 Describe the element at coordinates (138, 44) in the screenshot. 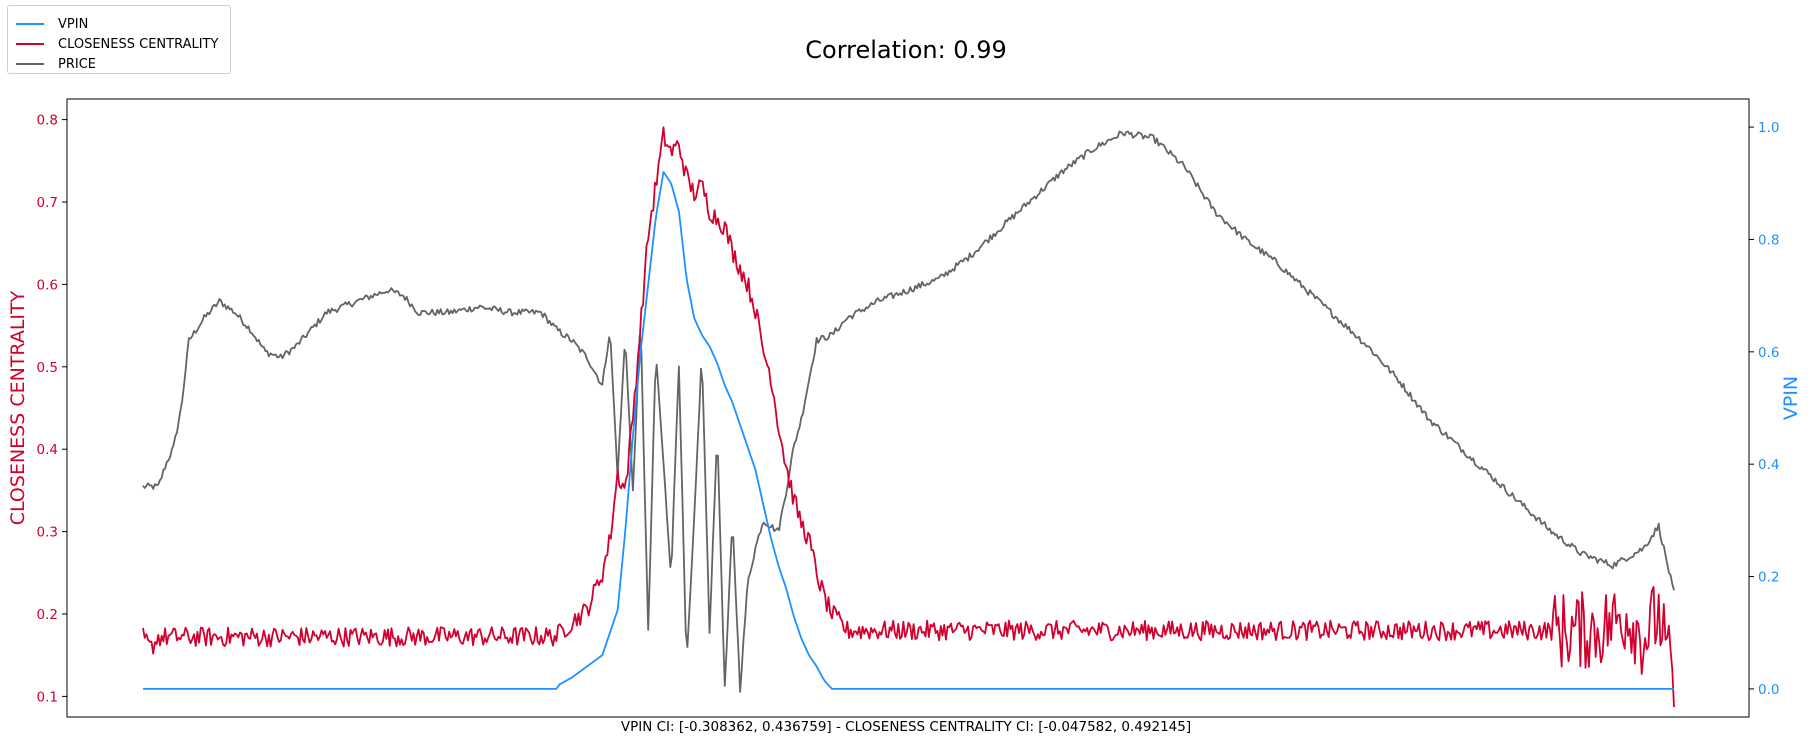

I see `legend-label-closeness-centrality: CLOSENESS CENTRALITY` at that location.